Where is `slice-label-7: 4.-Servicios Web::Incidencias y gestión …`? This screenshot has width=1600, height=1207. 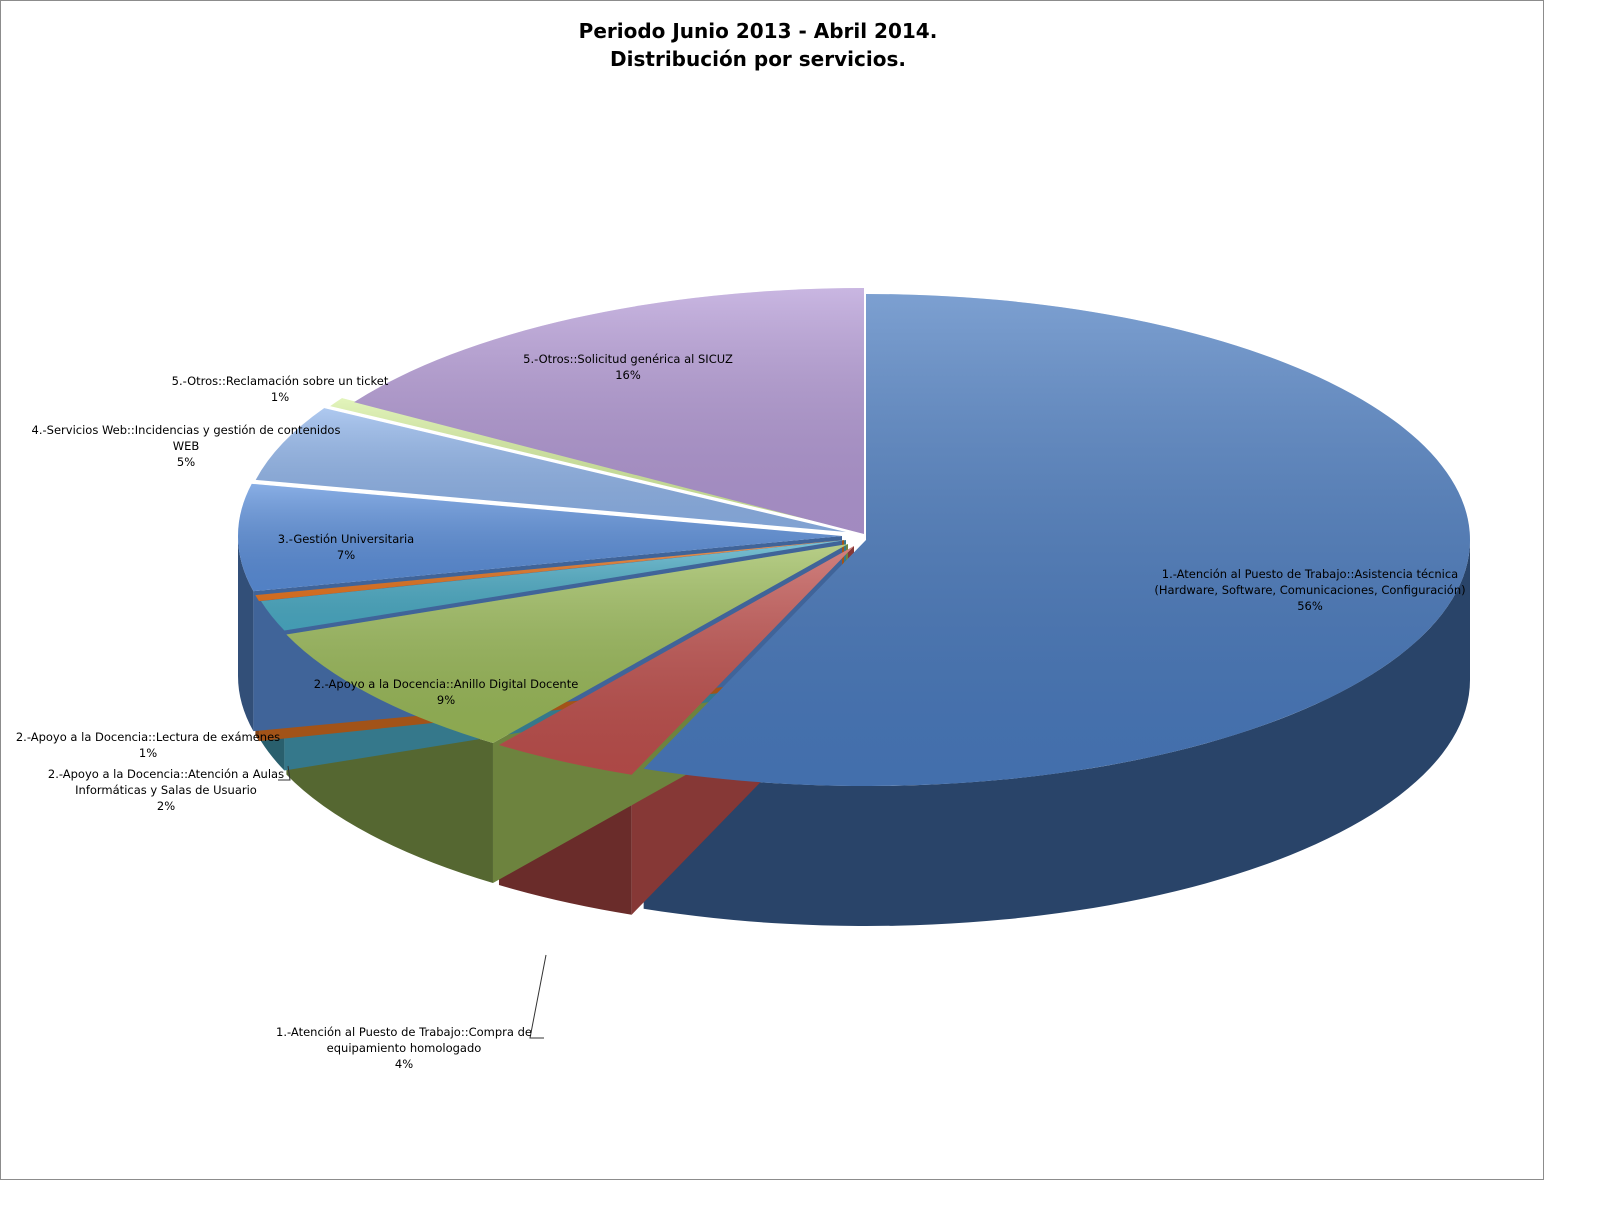 slice-label-7: 4.-Servicios Web::Incidencias y gestión … is located at coordinates (186, 446).